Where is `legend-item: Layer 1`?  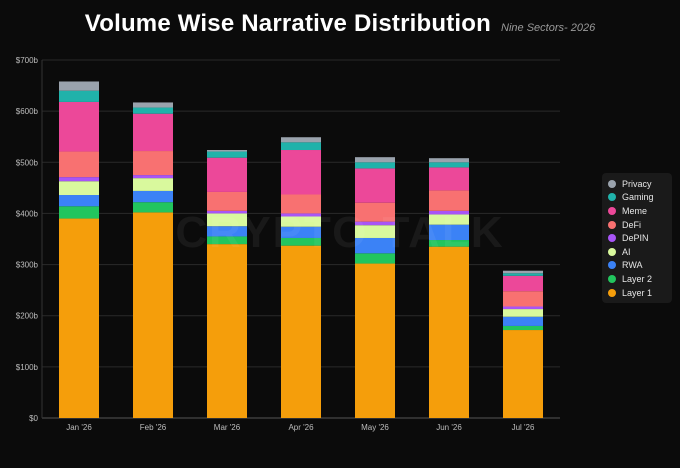
legend-item: Layer 1 is located at coordinates (637, 293).